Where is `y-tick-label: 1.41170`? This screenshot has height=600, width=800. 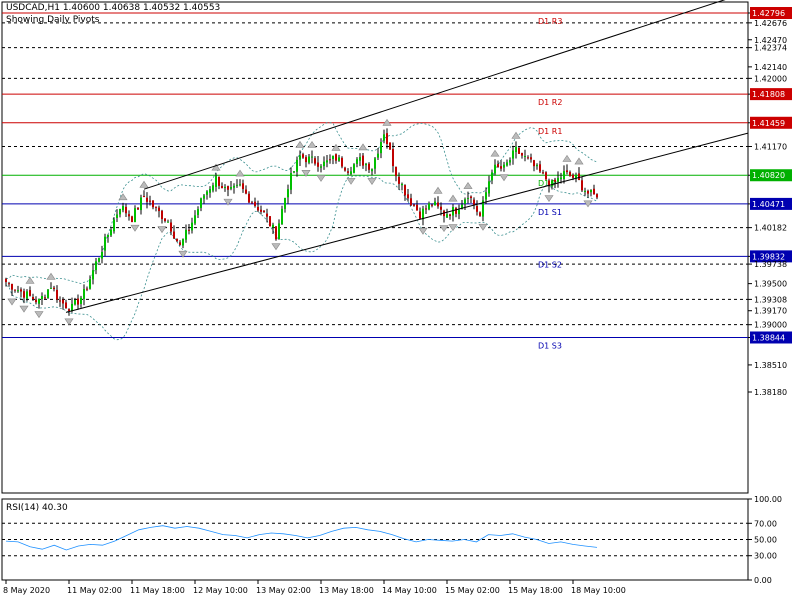
y-tick-label: 1.41170 is located at coordinates (770, 147).